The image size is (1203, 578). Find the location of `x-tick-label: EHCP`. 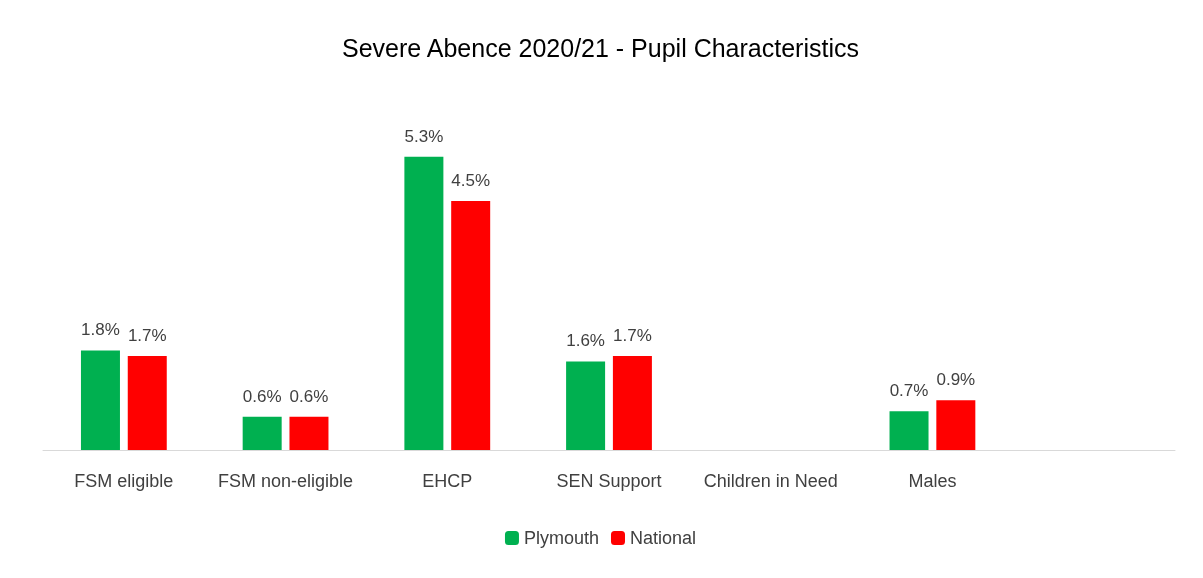

x-tick-label: EHCP is located at coordinates (447, 481).